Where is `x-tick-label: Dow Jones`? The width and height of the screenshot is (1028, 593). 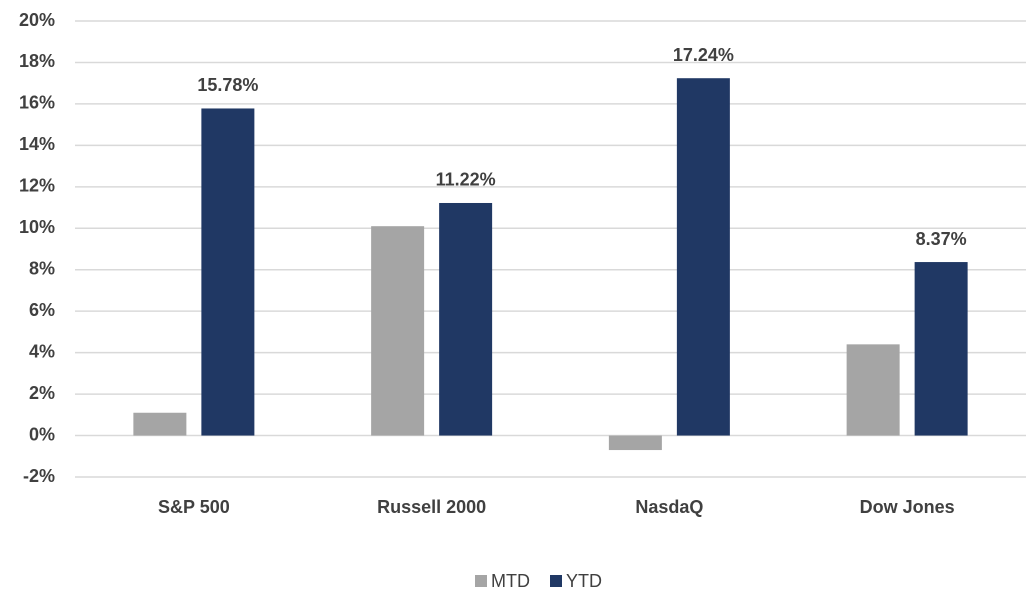
x-tick-label: Dow Jones is located at coordinates (907, 507).